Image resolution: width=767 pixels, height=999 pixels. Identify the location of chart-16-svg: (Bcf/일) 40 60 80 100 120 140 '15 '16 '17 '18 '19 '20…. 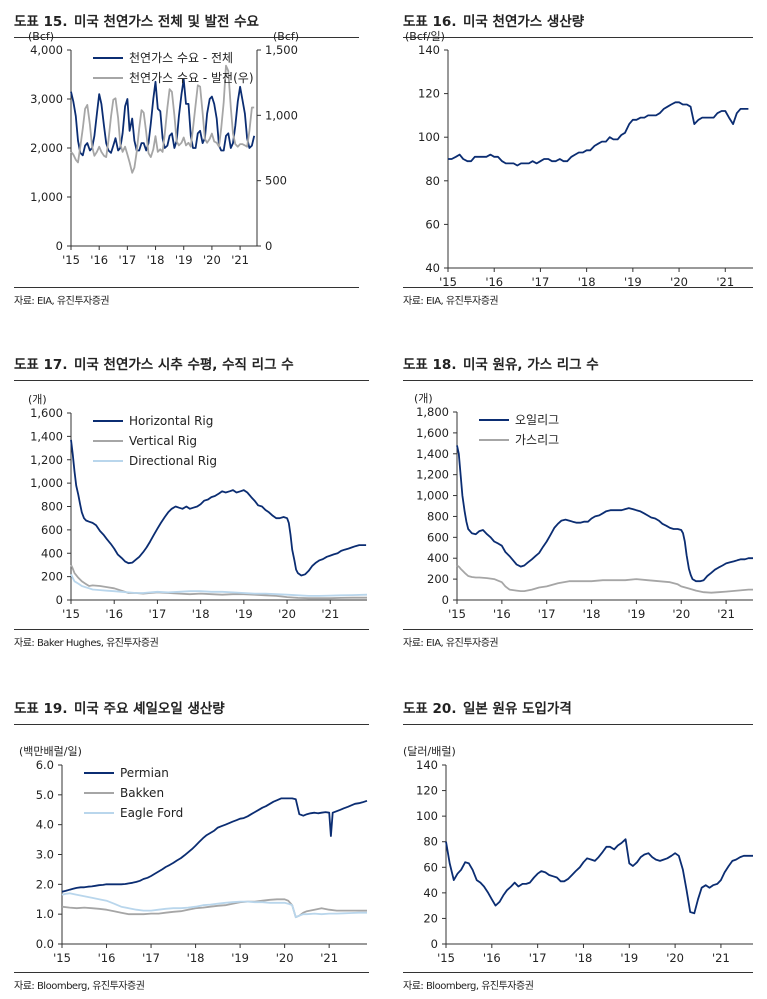
(579, 159).